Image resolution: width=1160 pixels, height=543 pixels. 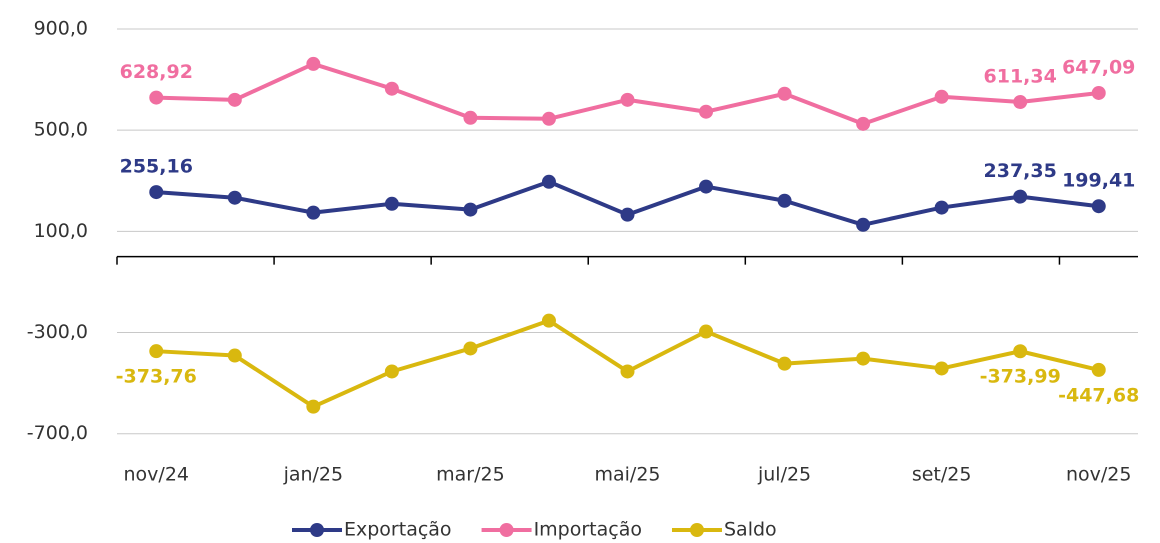 What do you see at coordinates (1099, 475) in the screenshot?
I see `x-tick-label: nov/25` at bounding box center [1099, 475].